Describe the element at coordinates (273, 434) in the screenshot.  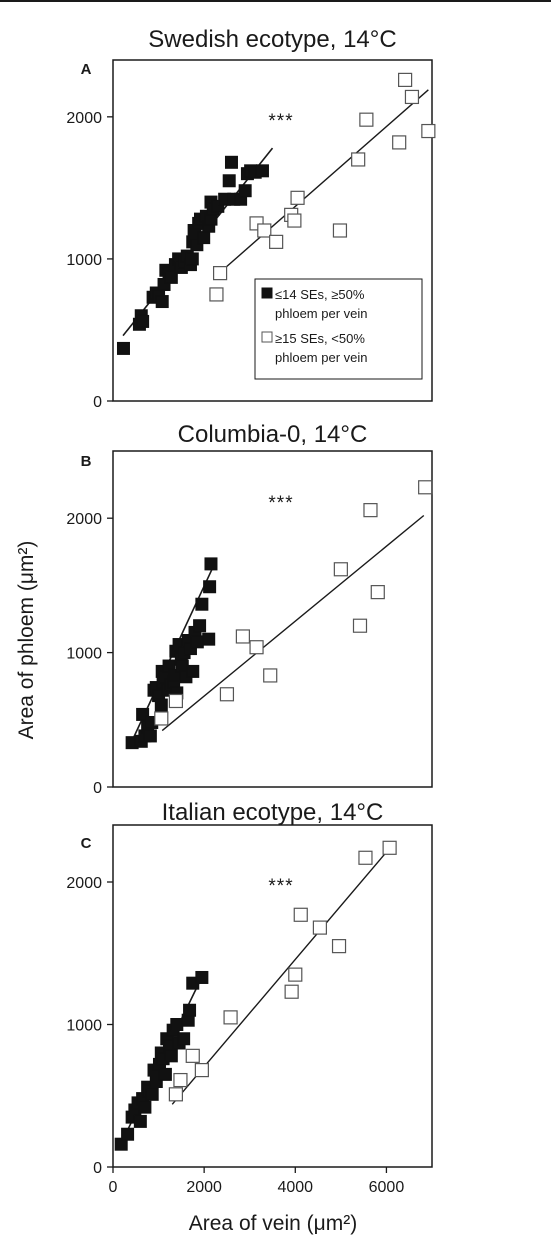
I see `panel-title: Columbia-0, 14°C` at that location.